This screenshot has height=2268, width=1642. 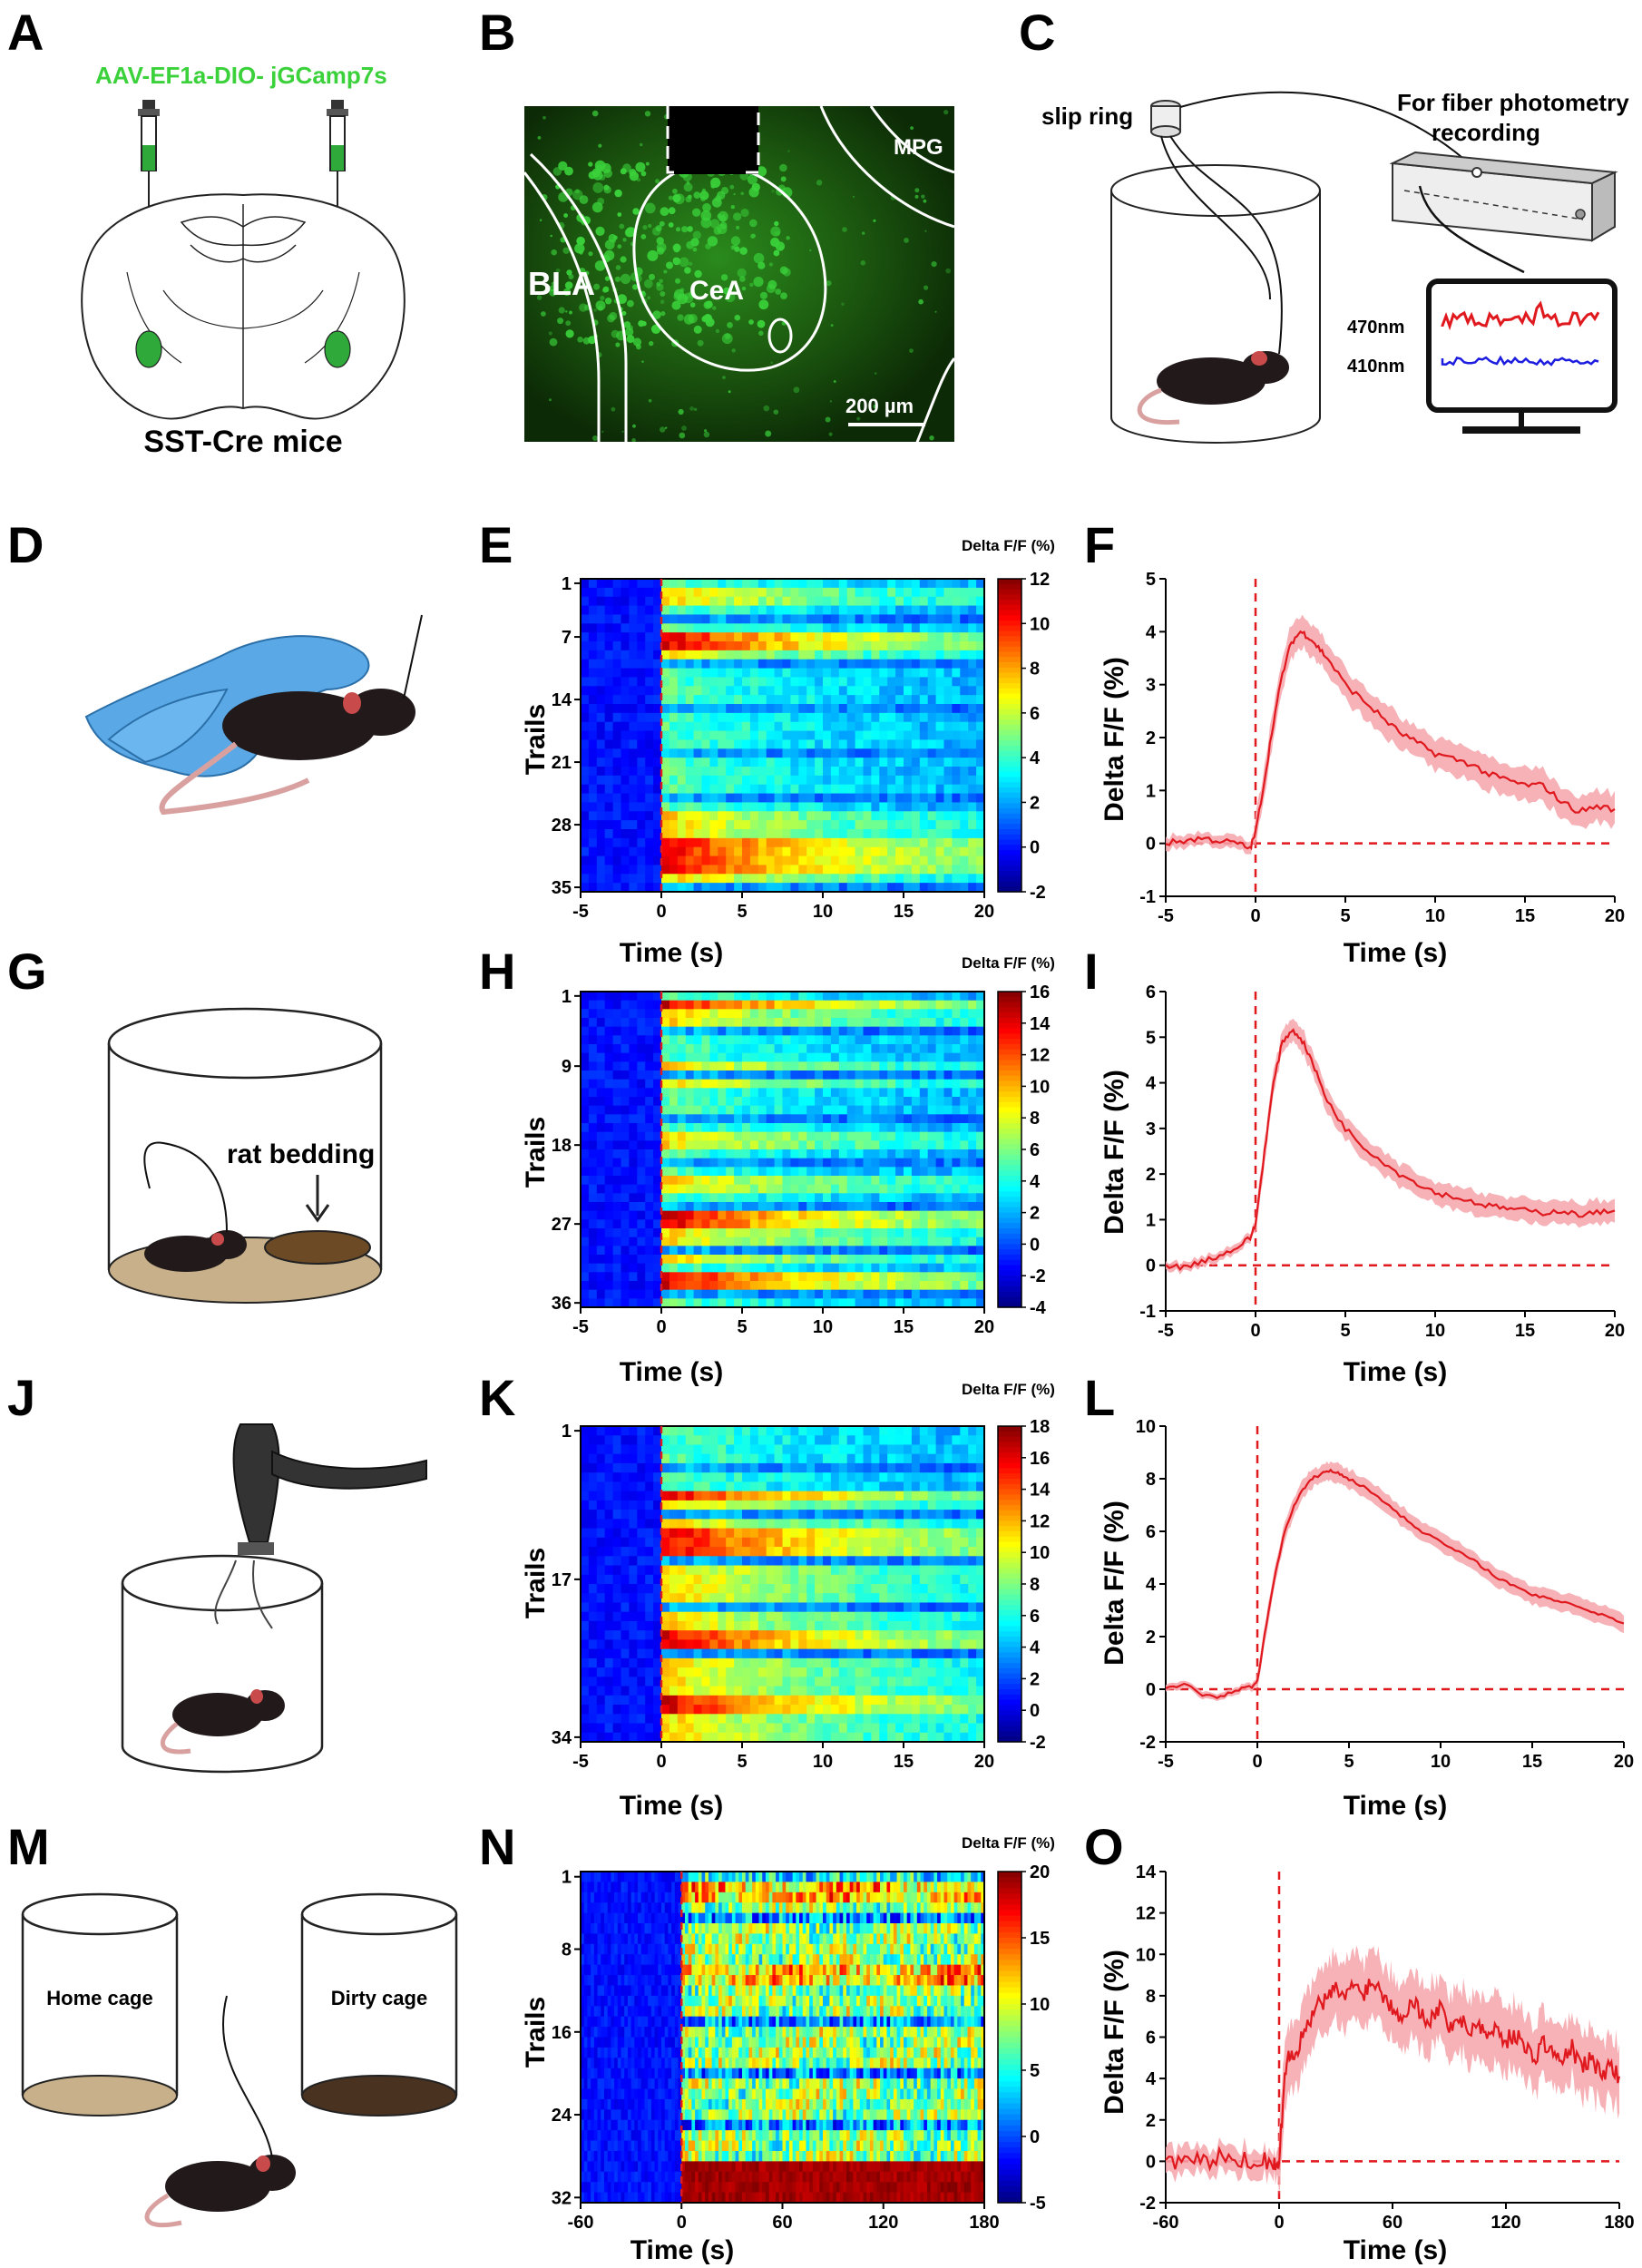 I want to click on x-tick-label-i: 20, so click(x=1615, y=1331).